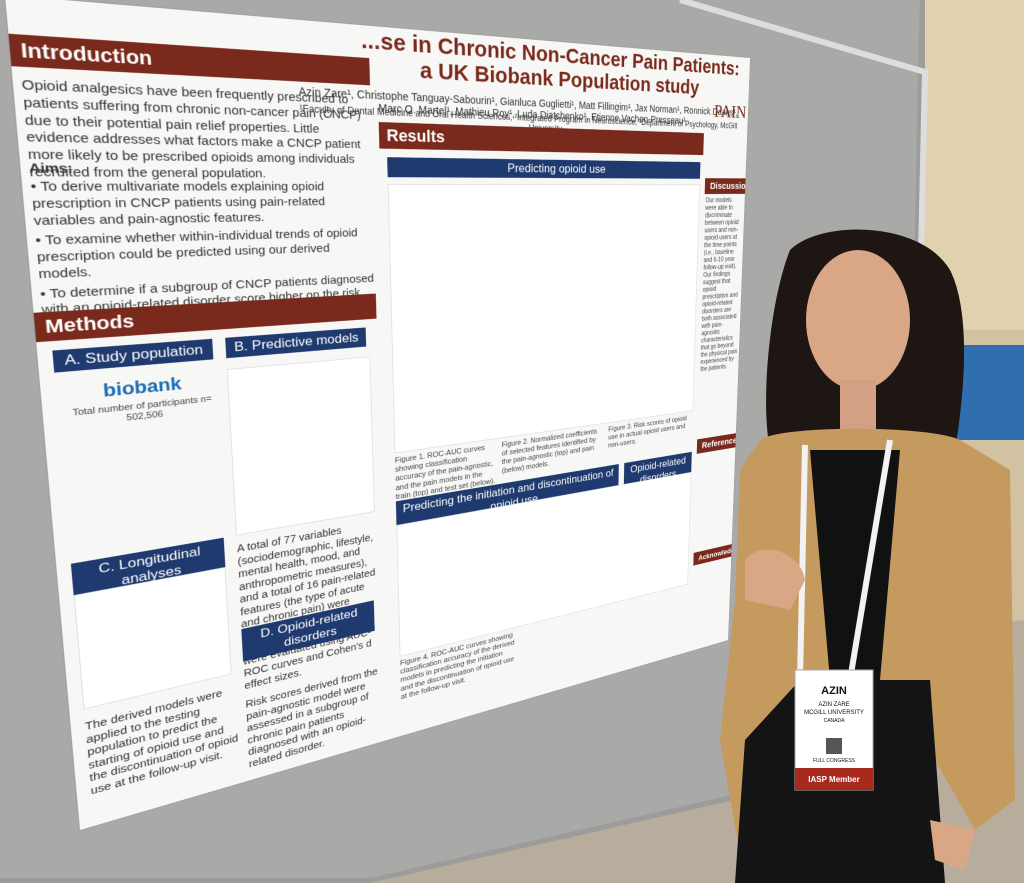 The height and width of the screenshot is (883, 1024). What do you see at coordinates (833, 705) in the screenshot?
I see `badge-text: AZIN ZARE` at bounding box center [833, 705].